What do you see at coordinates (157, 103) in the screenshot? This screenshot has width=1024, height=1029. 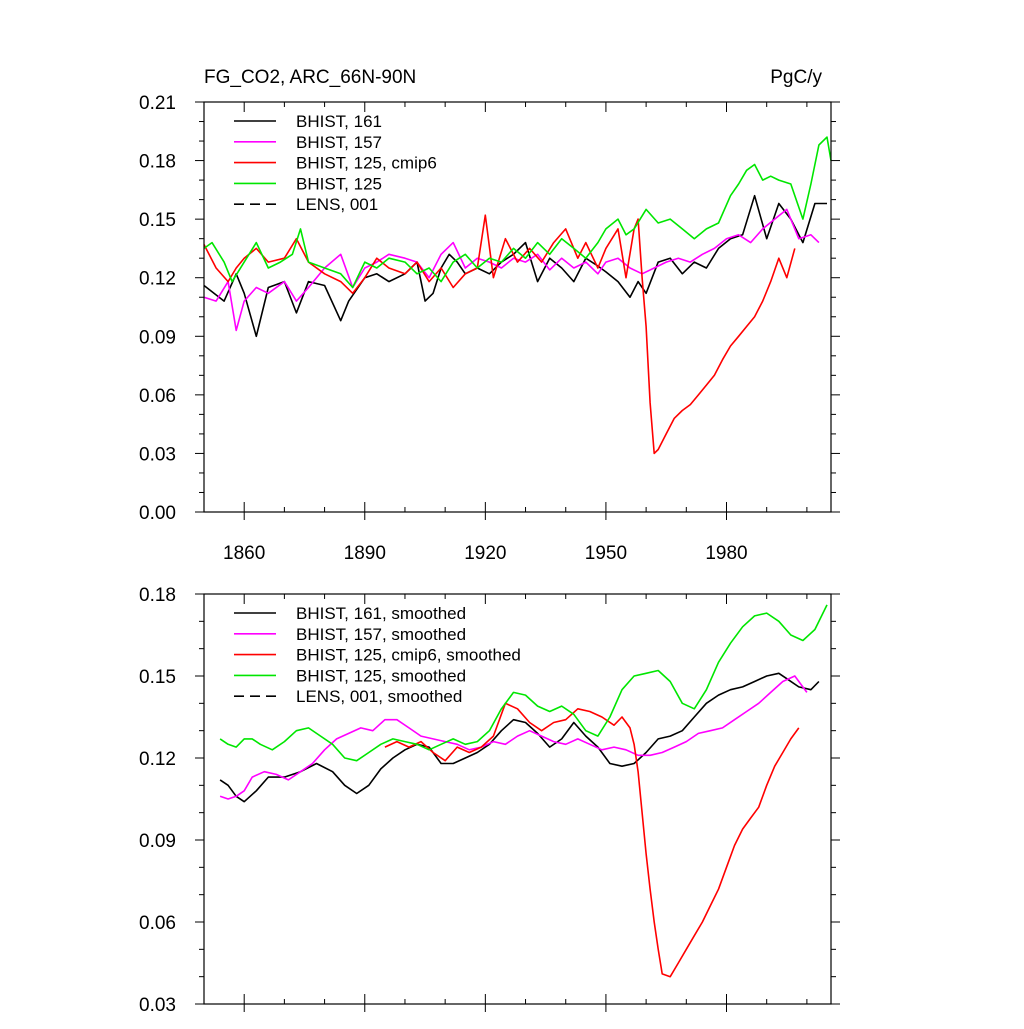 I see `y-tick-label: 0.21` at bounding box center [157, 103].